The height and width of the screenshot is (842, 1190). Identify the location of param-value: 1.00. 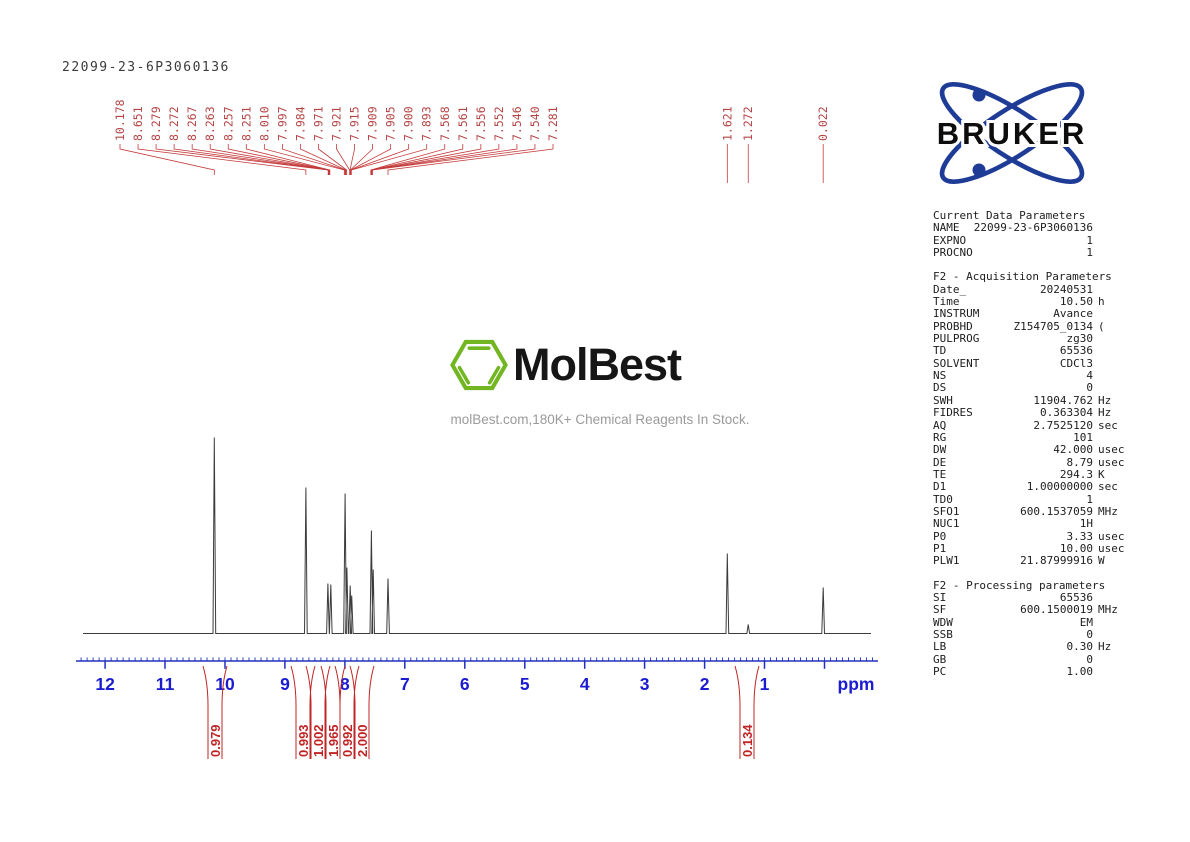
(1080, 672).